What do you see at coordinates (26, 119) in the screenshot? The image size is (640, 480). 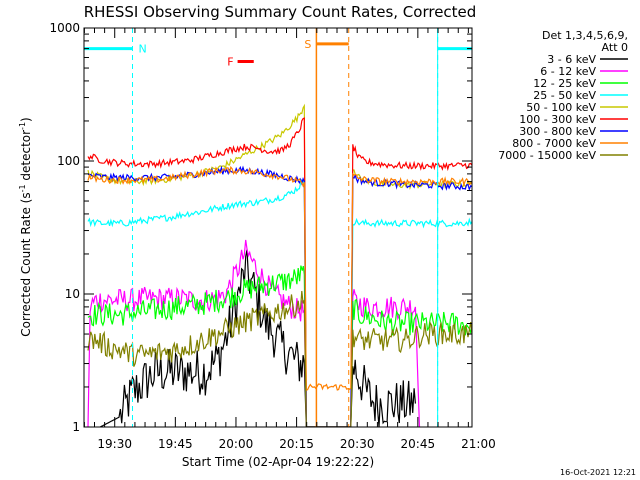 I see `y-axis-title-suffix: )` at bounding box center [26, 119].